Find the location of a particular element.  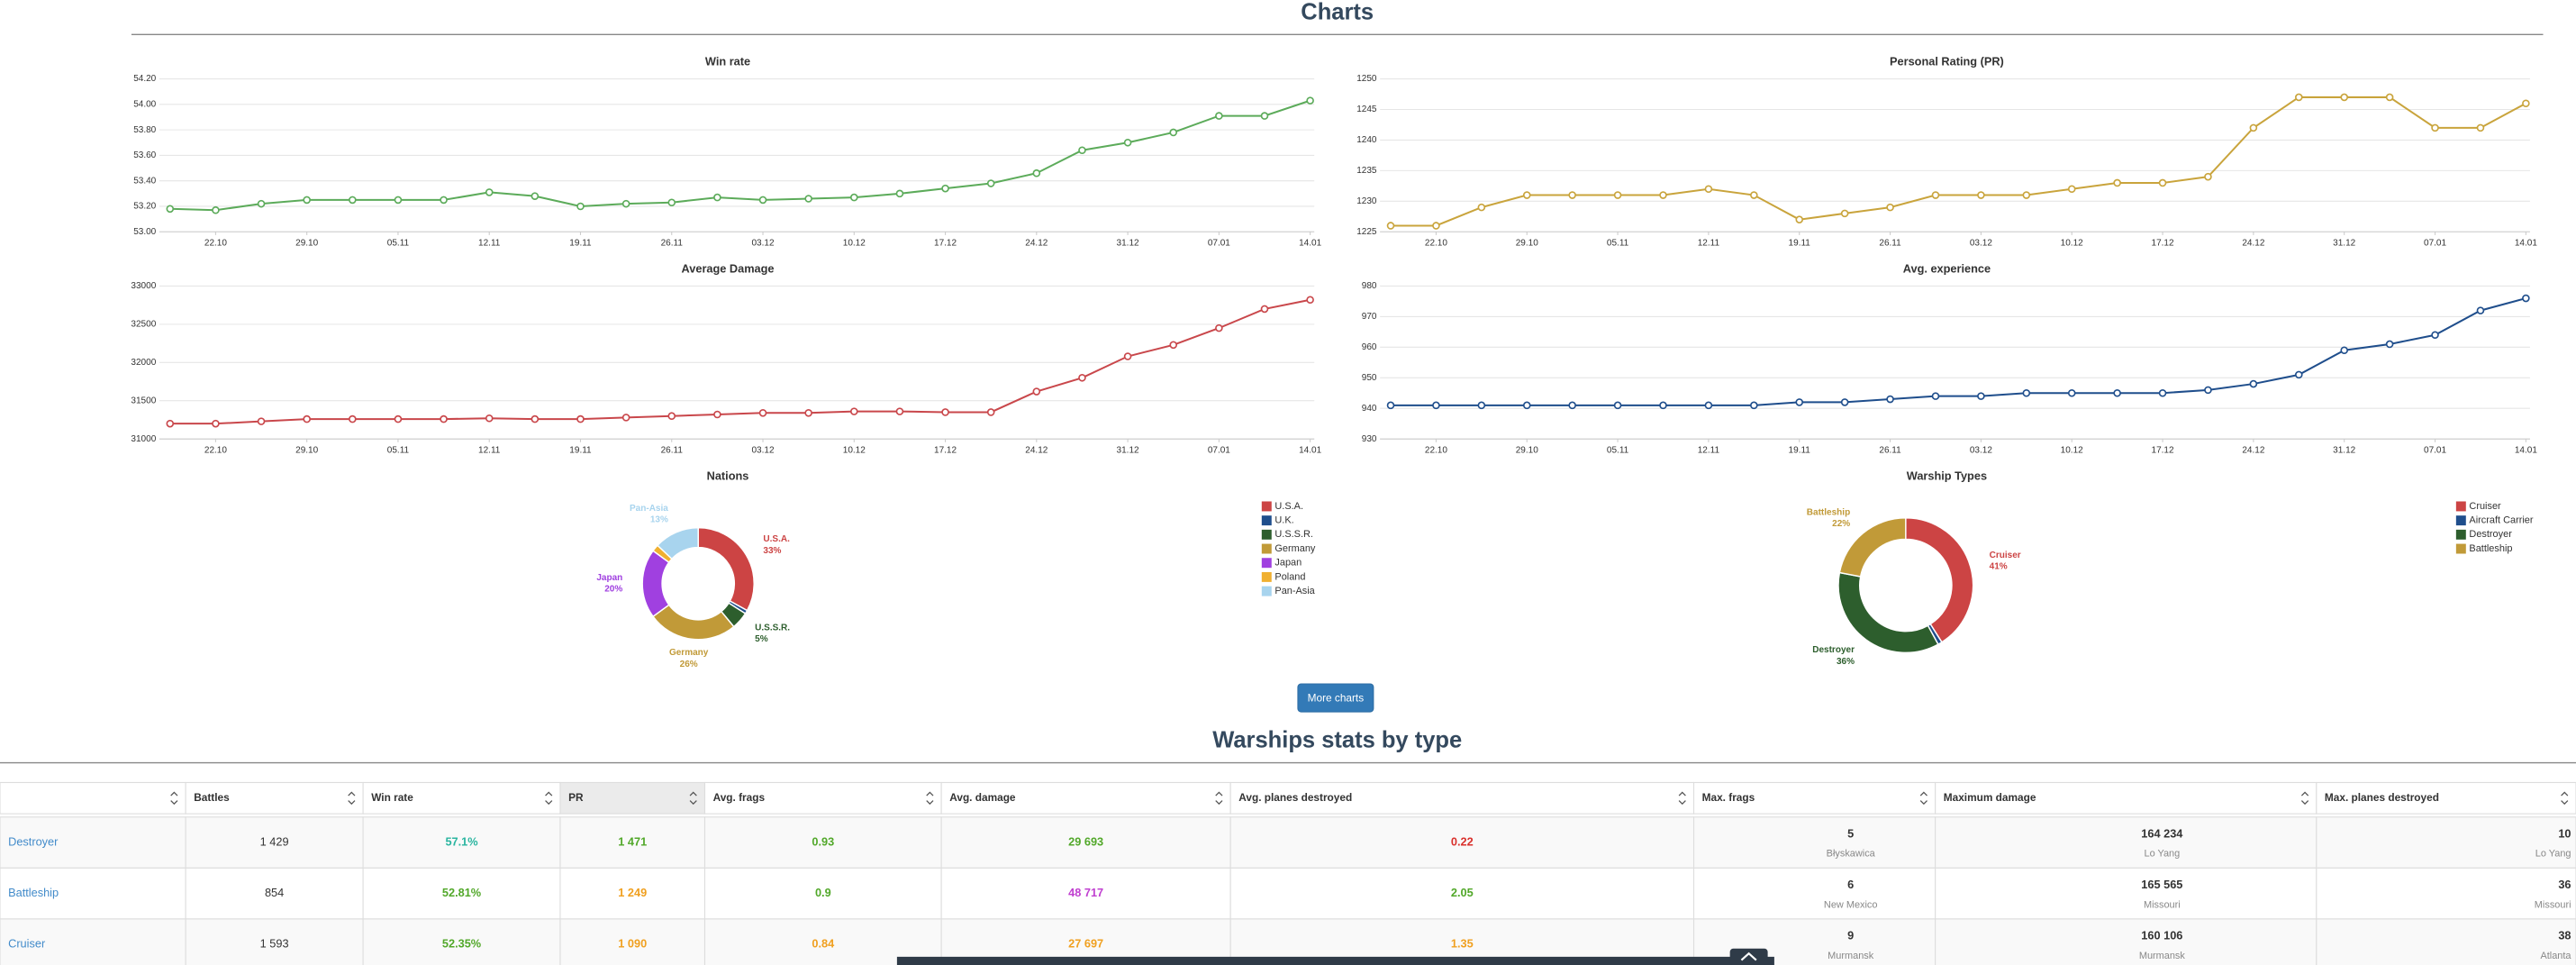

stat-value: 2.05 is located at coordinates (1462, 892).